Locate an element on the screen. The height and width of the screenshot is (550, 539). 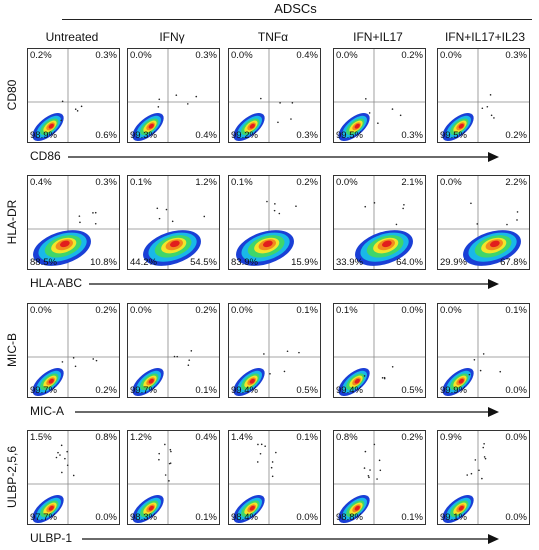
quadrant-percent-br: 0.3% is located at coordinates (412, 135).